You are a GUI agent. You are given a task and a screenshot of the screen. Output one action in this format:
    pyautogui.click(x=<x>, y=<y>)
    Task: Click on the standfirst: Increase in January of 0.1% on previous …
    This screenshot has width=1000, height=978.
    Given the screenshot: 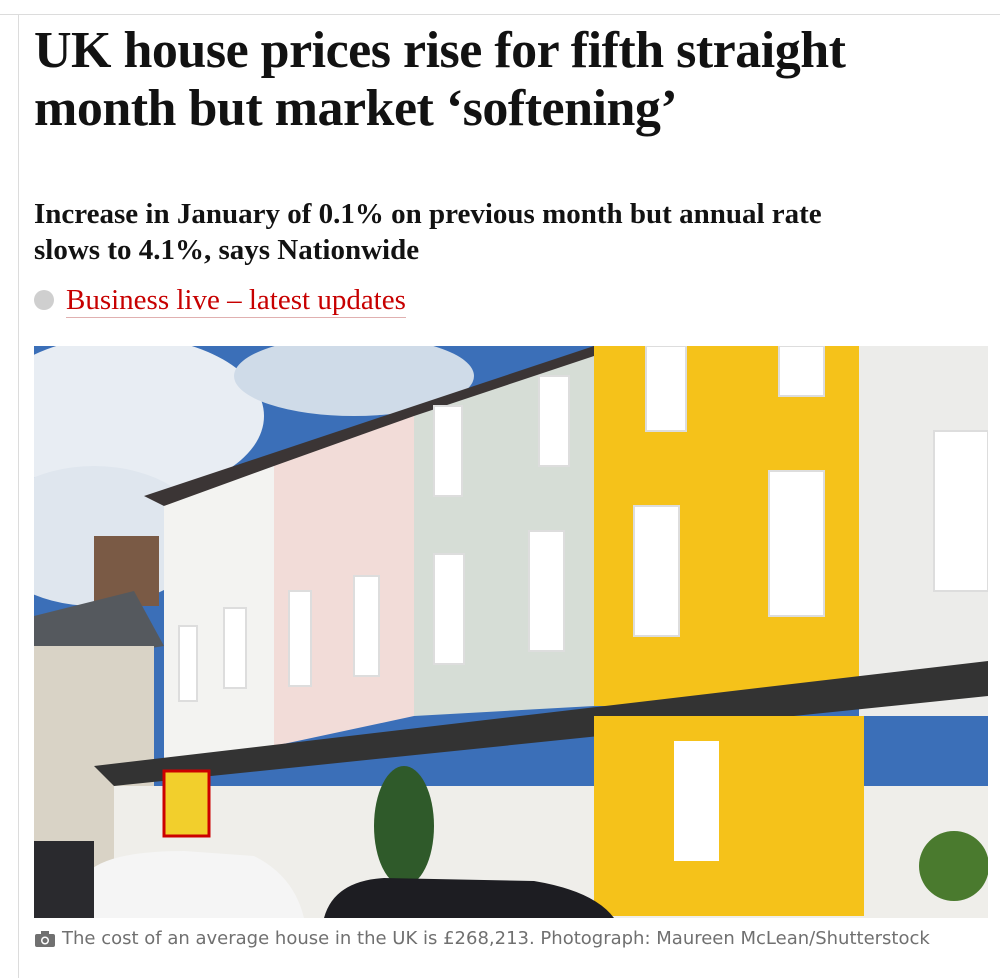 What is the action you would take?
    pyautogui.click(x=428, y=232)
    